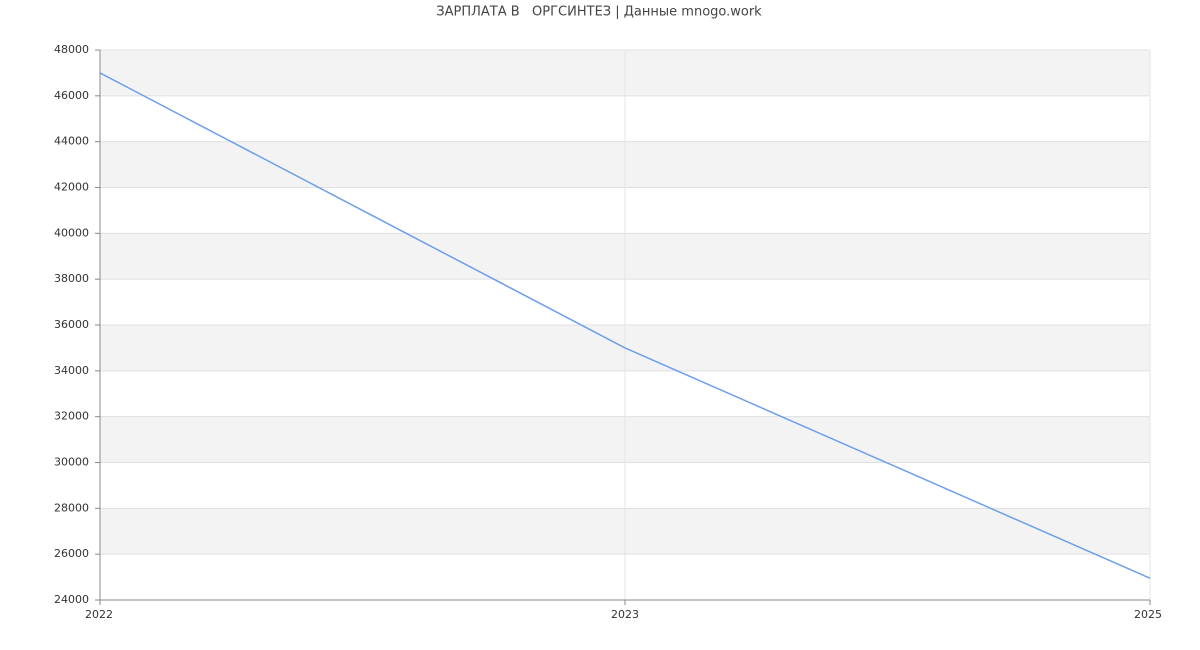 This screenshot has height=650, width=1200. I want to click on y-tick-label: 42000, so click(71, 187).